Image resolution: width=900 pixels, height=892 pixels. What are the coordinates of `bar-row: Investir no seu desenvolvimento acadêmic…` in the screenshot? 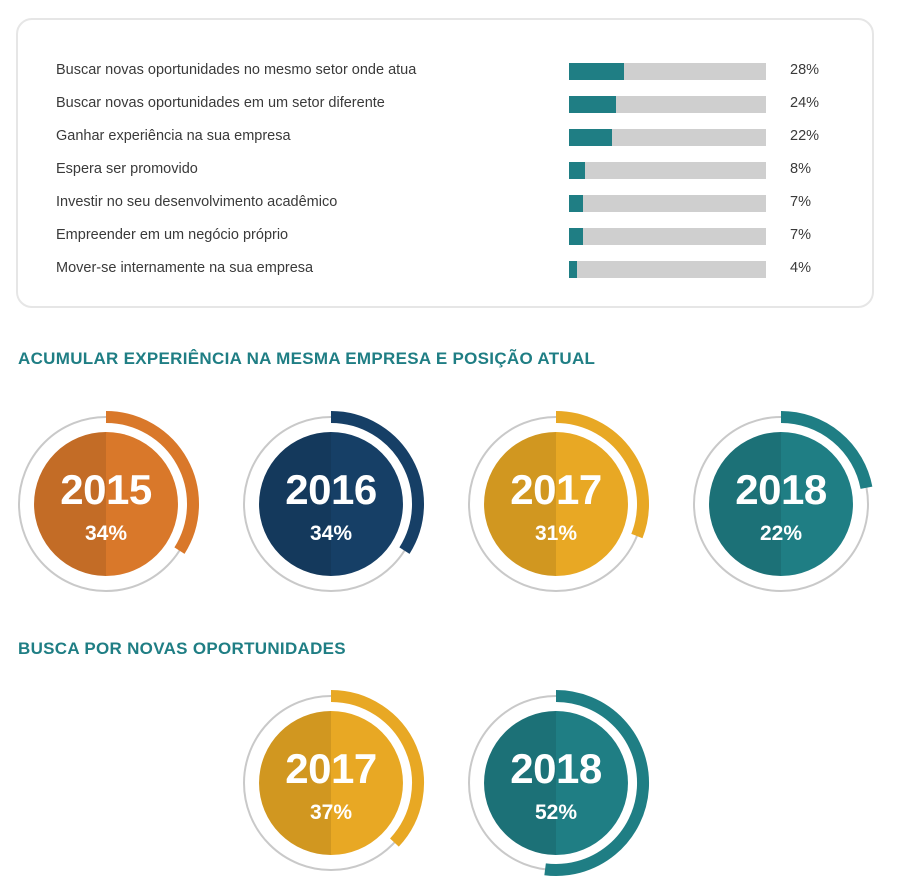 It's located at (447, 204).